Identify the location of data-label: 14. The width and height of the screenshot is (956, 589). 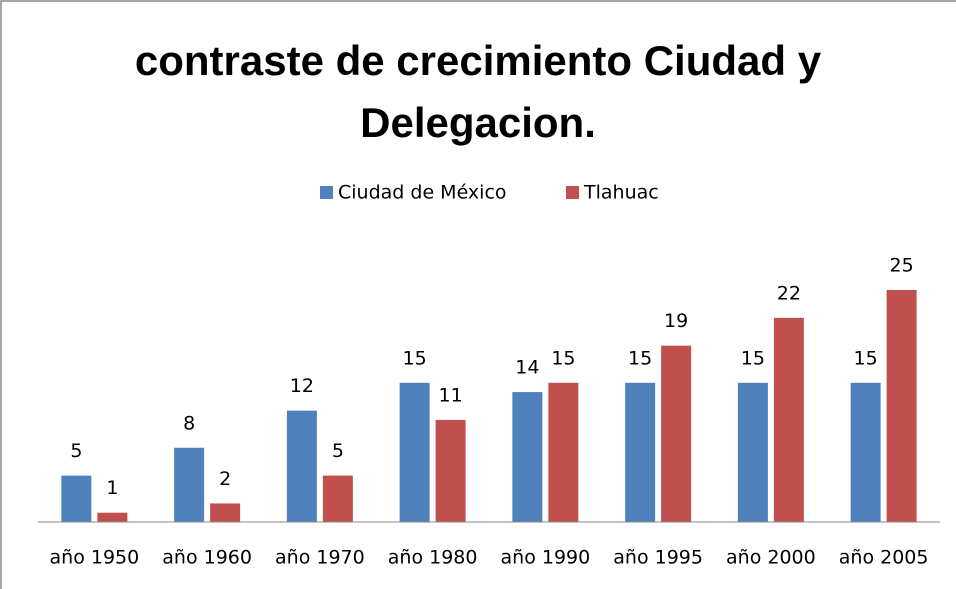
(527, 368).